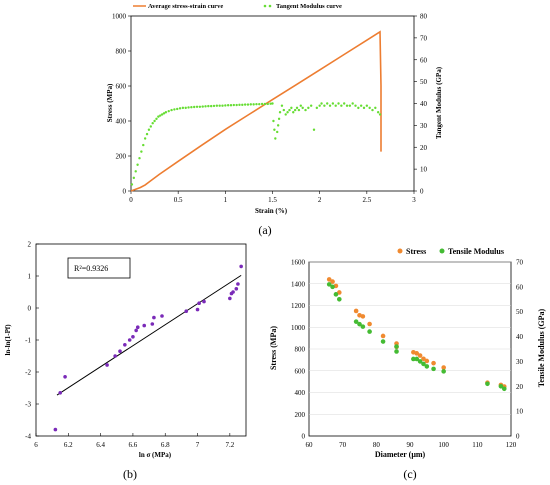 The height and width of the screenshot is (485, 550). Describe the element at coordinates (119, 17) in the screenshot. I see `y-tick-label: 1000` at that location.